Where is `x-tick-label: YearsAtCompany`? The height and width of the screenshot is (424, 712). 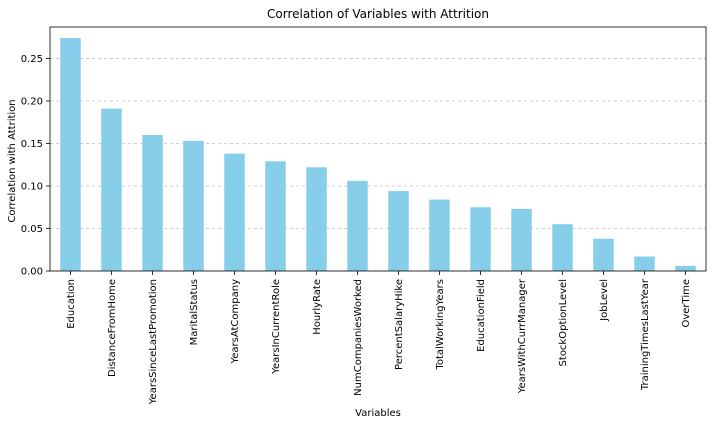
x-tick-label: YearsAtCompany is located at coordinates (235, 322).